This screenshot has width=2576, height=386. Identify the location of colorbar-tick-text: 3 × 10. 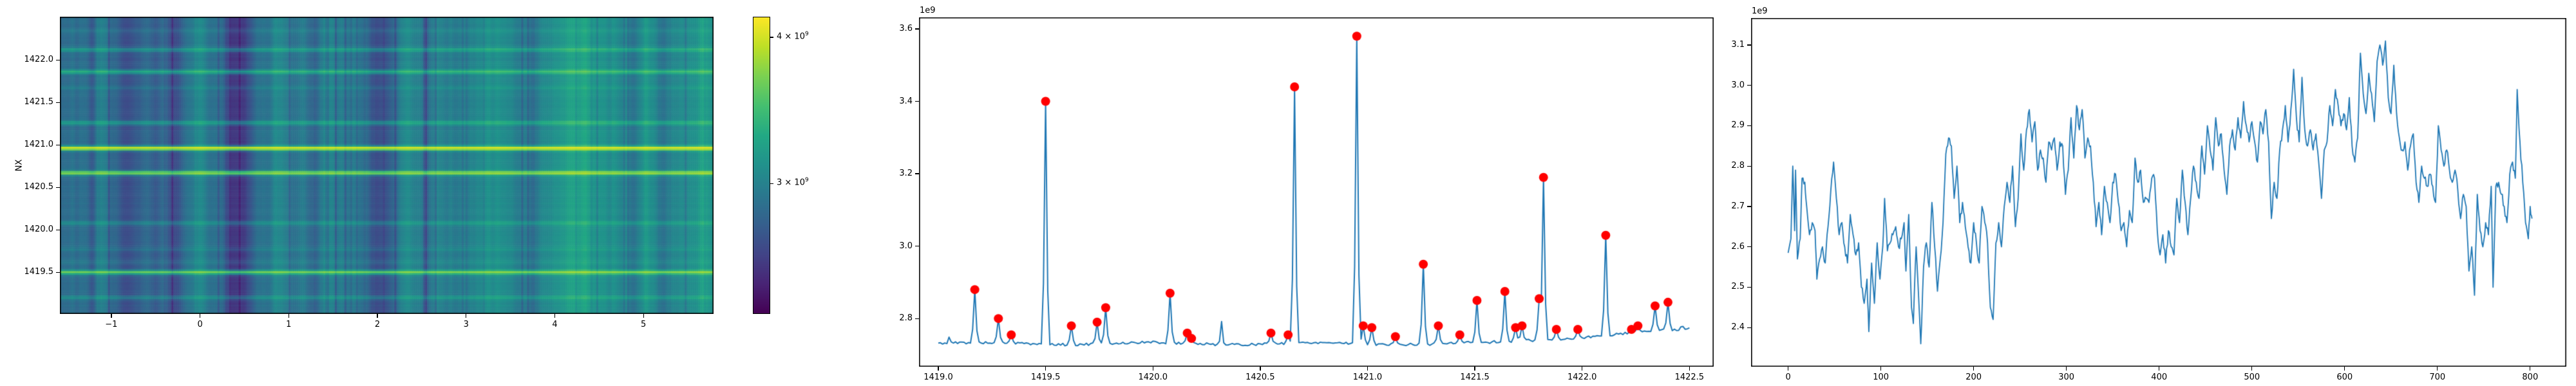
(791, 183).